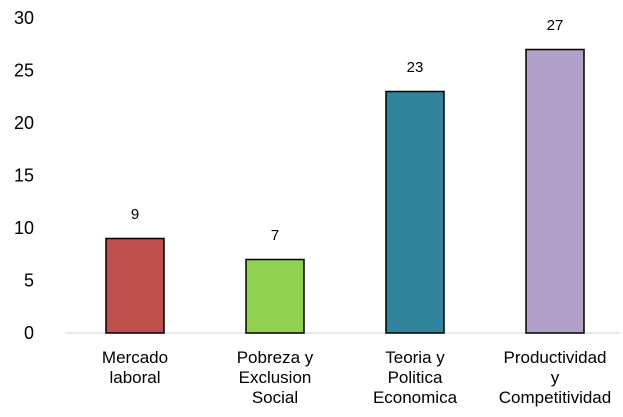 This screenshot has height=417, width=623. I want to click on x-category-label-line: Productividad, so click(554, 357).